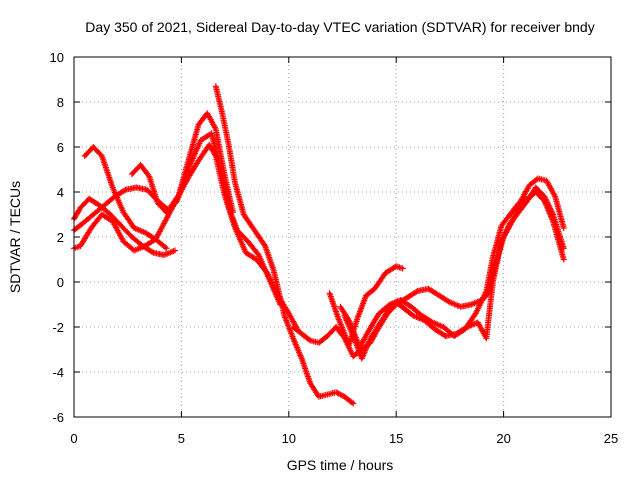  What do you see at coordinates (58, 417) in the screenshot?
I see `y-tick-label: -6` at bounding box center [58, 417].